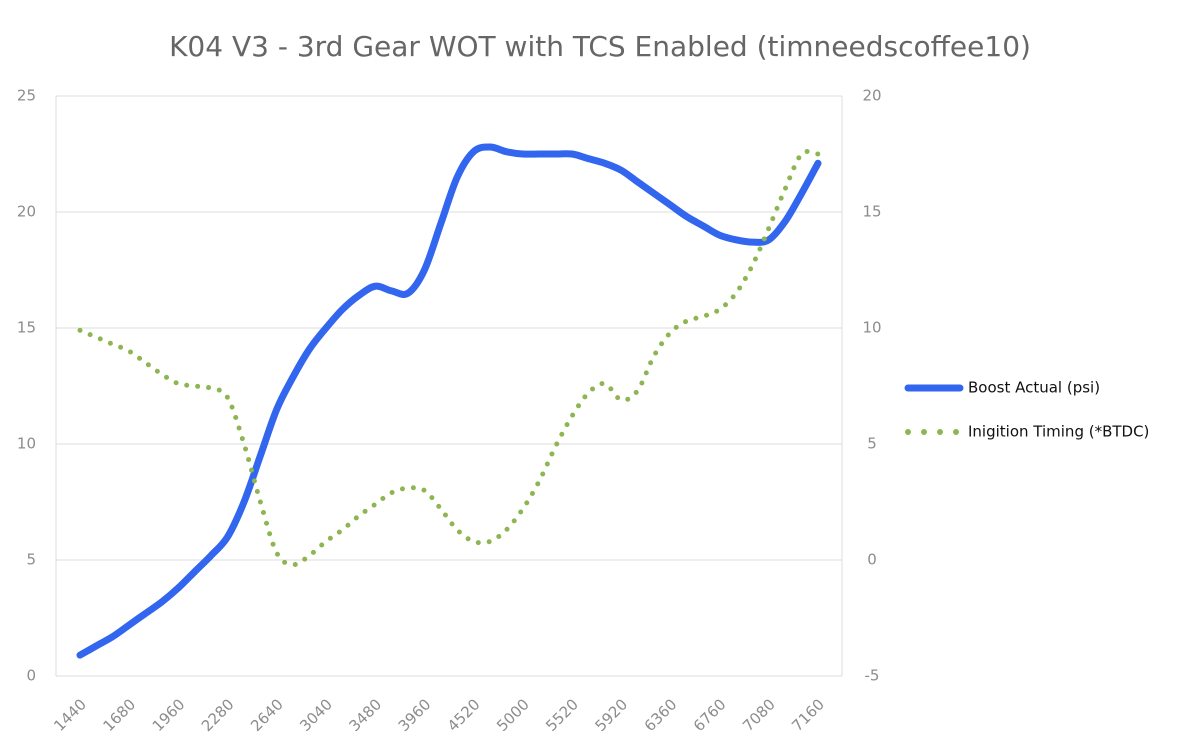  I want to click on x-tick-label: 6360, so click(661, 715).